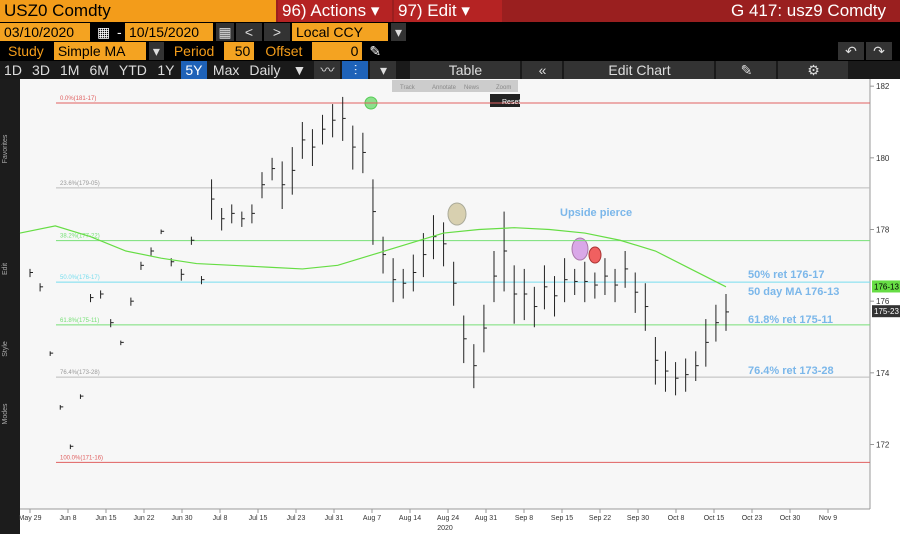 Image resolution: width=900 pixels, height=534 pixels. Describe the element at coordinates (80, 278) in the screenshot. I see `fib-label: 50.0%(176-17)` at that location.